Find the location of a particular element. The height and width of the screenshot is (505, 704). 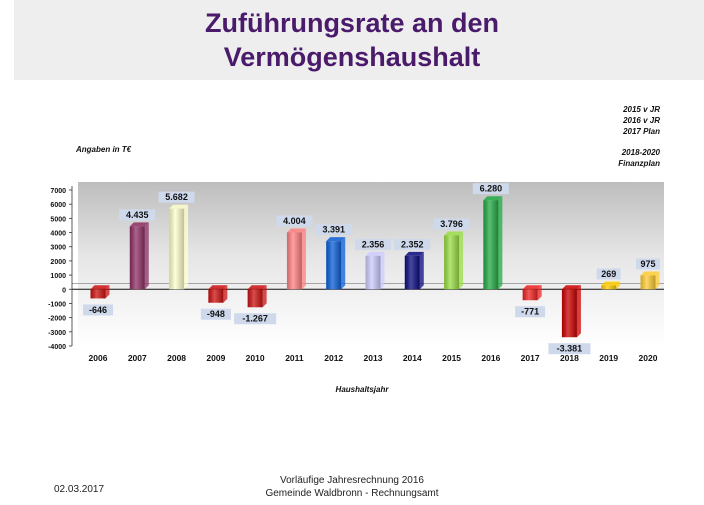

plan-note-line-4: 2018-2020 is located at coordinates (640, 152).